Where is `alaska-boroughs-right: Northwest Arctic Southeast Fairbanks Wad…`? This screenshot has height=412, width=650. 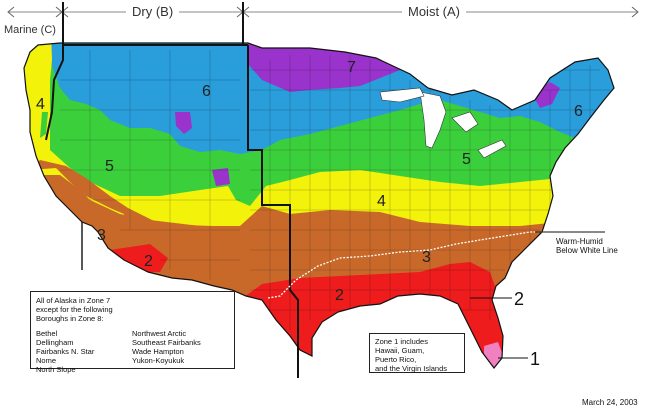 alaska-boroughs-right: Northwest Arctic Southeast Fairbanks Wad… is located at coordinates (166, 351).